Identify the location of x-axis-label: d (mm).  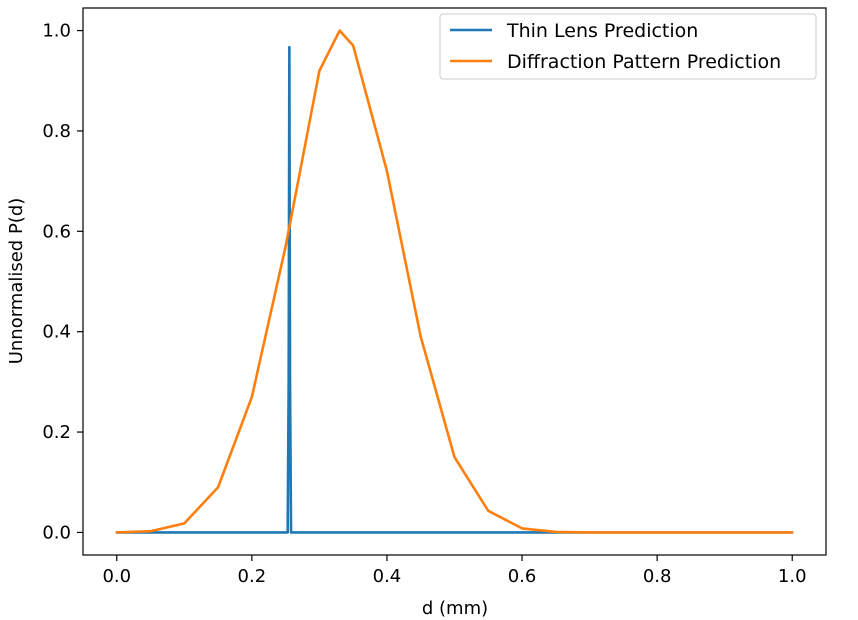
(455, 608).